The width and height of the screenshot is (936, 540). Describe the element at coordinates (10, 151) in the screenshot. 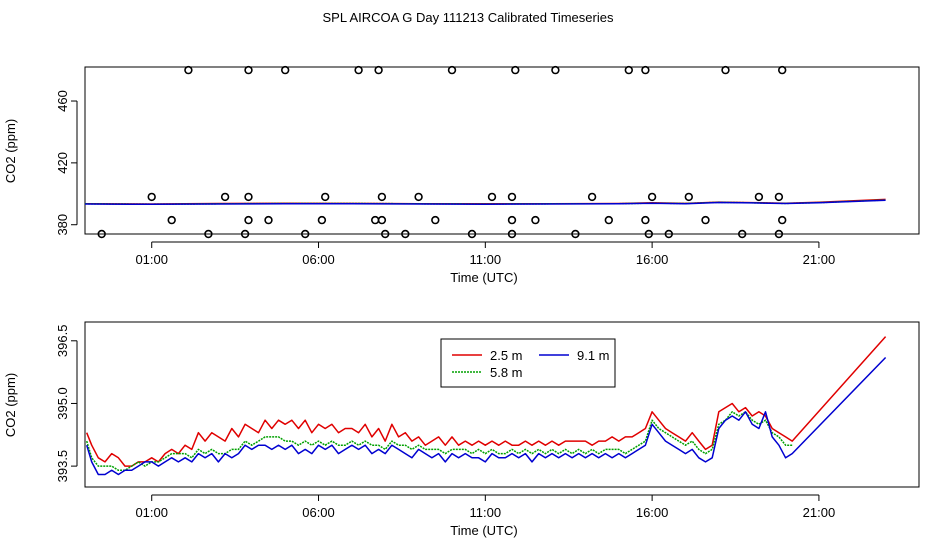

I see `top-y-axis-label: CO2 (ppm)` at that location.